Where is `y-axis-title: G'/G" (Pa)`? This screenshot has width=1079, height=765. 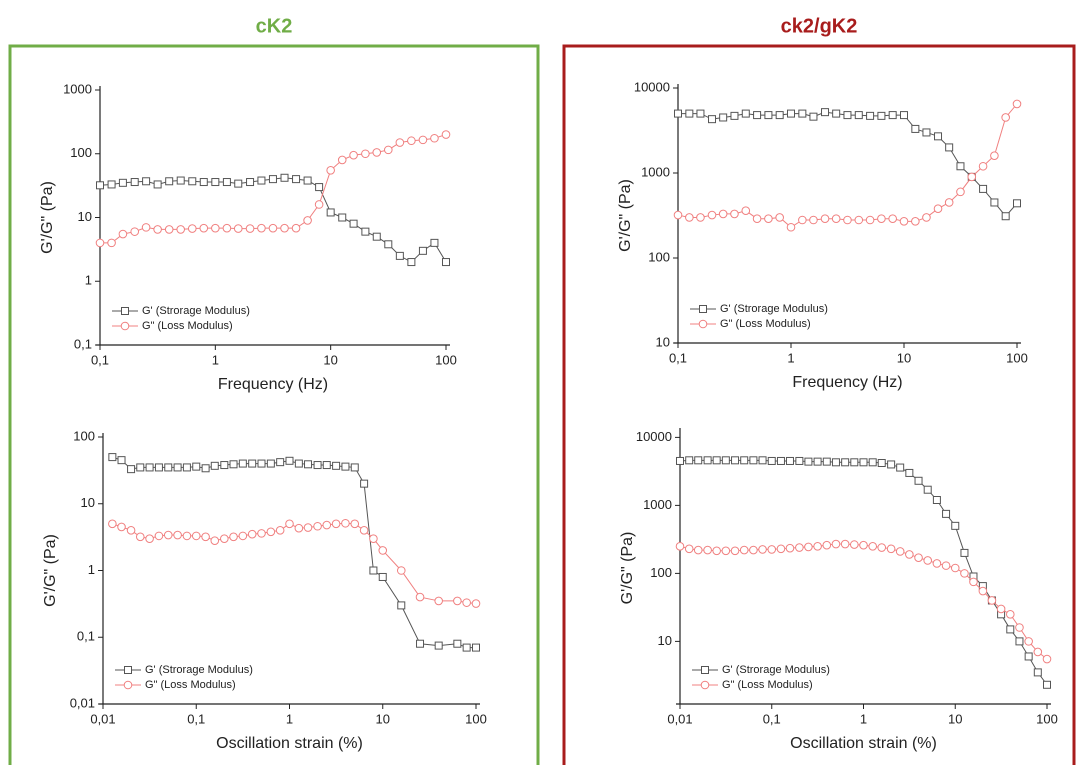 y-axis-title: G'/G" (Pa) is located at coordinates (47, 217).